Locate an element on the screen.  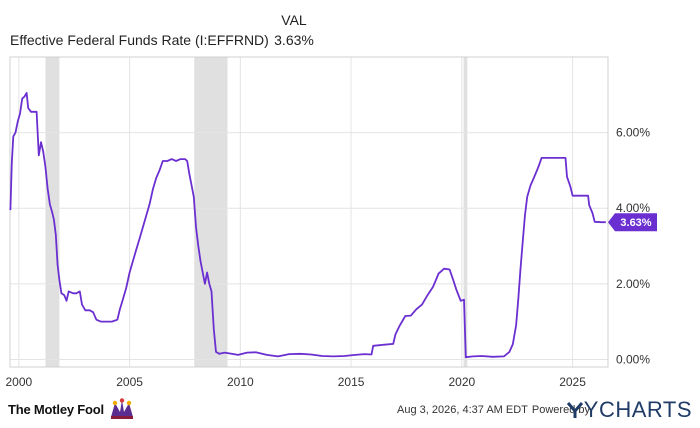
current-value-badge: 3.63% is located at coordinates (632, 222).